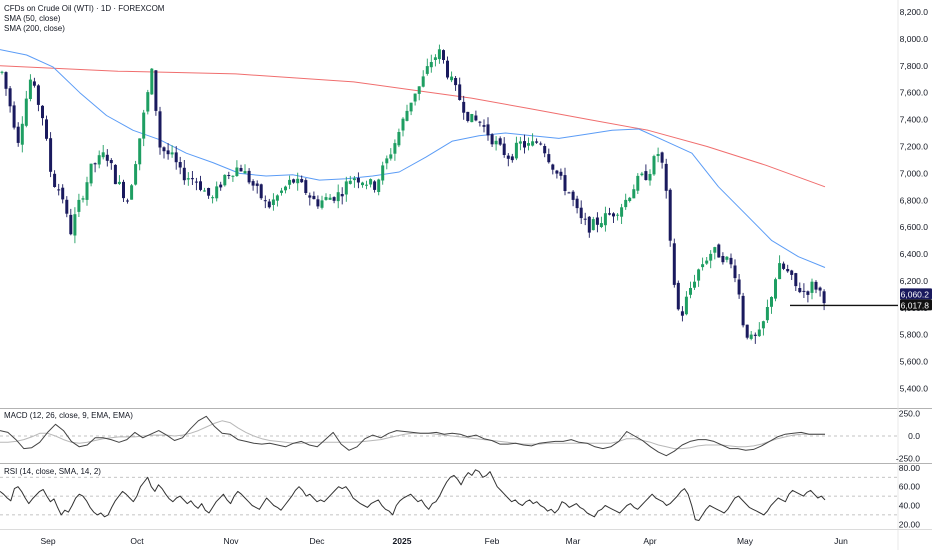 Image resolution: width=932 pixels, height=550 pixels. What do you see at coordinates (914, 66) in the screenshot?
I see `price-tick-label: 7,800.0` at bounding box center [914, 66].